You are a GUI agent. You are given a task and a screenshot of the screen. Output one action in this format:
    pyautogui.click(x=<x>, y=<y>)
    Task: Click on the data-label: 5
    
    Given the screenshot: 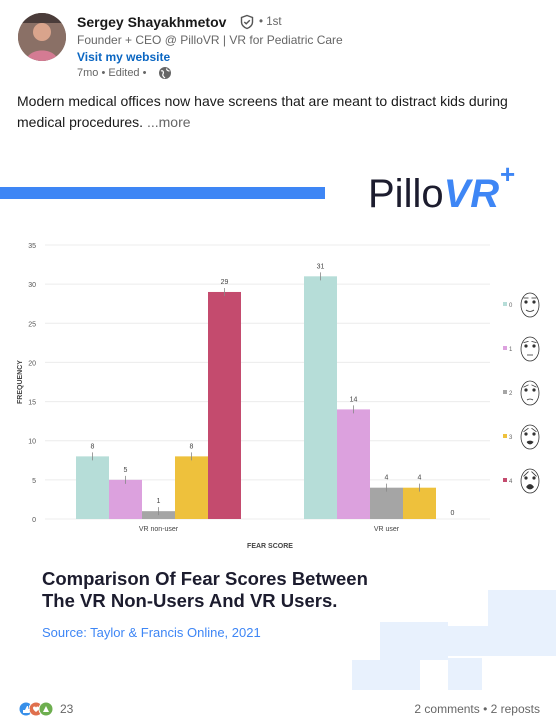 What is the action you would take?
    pyautogui.click(x=126, y=470)
    